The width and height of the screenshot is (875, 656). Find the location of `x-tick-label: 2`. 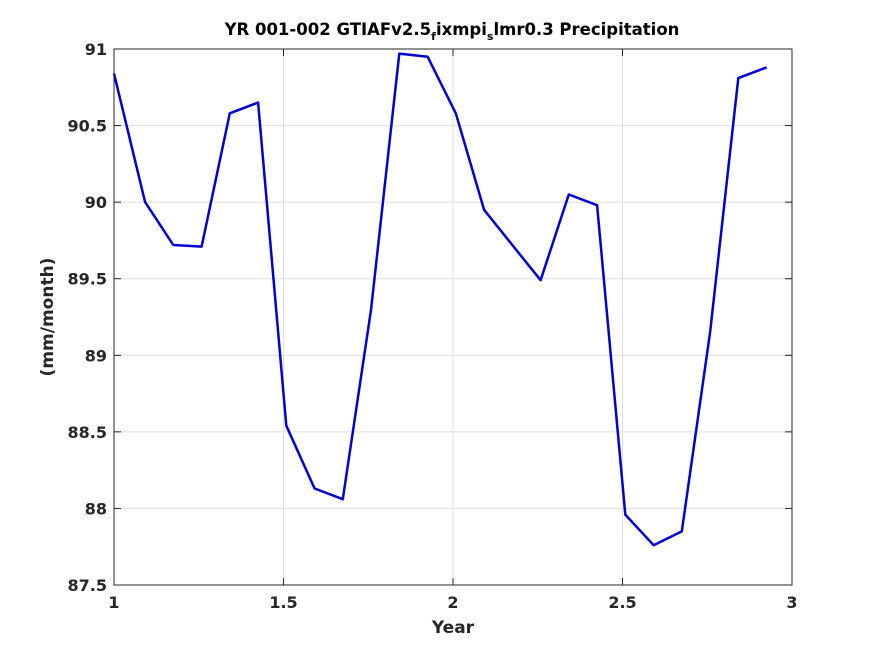

x-tick-label: 2 is located at coordinates (452, 602).